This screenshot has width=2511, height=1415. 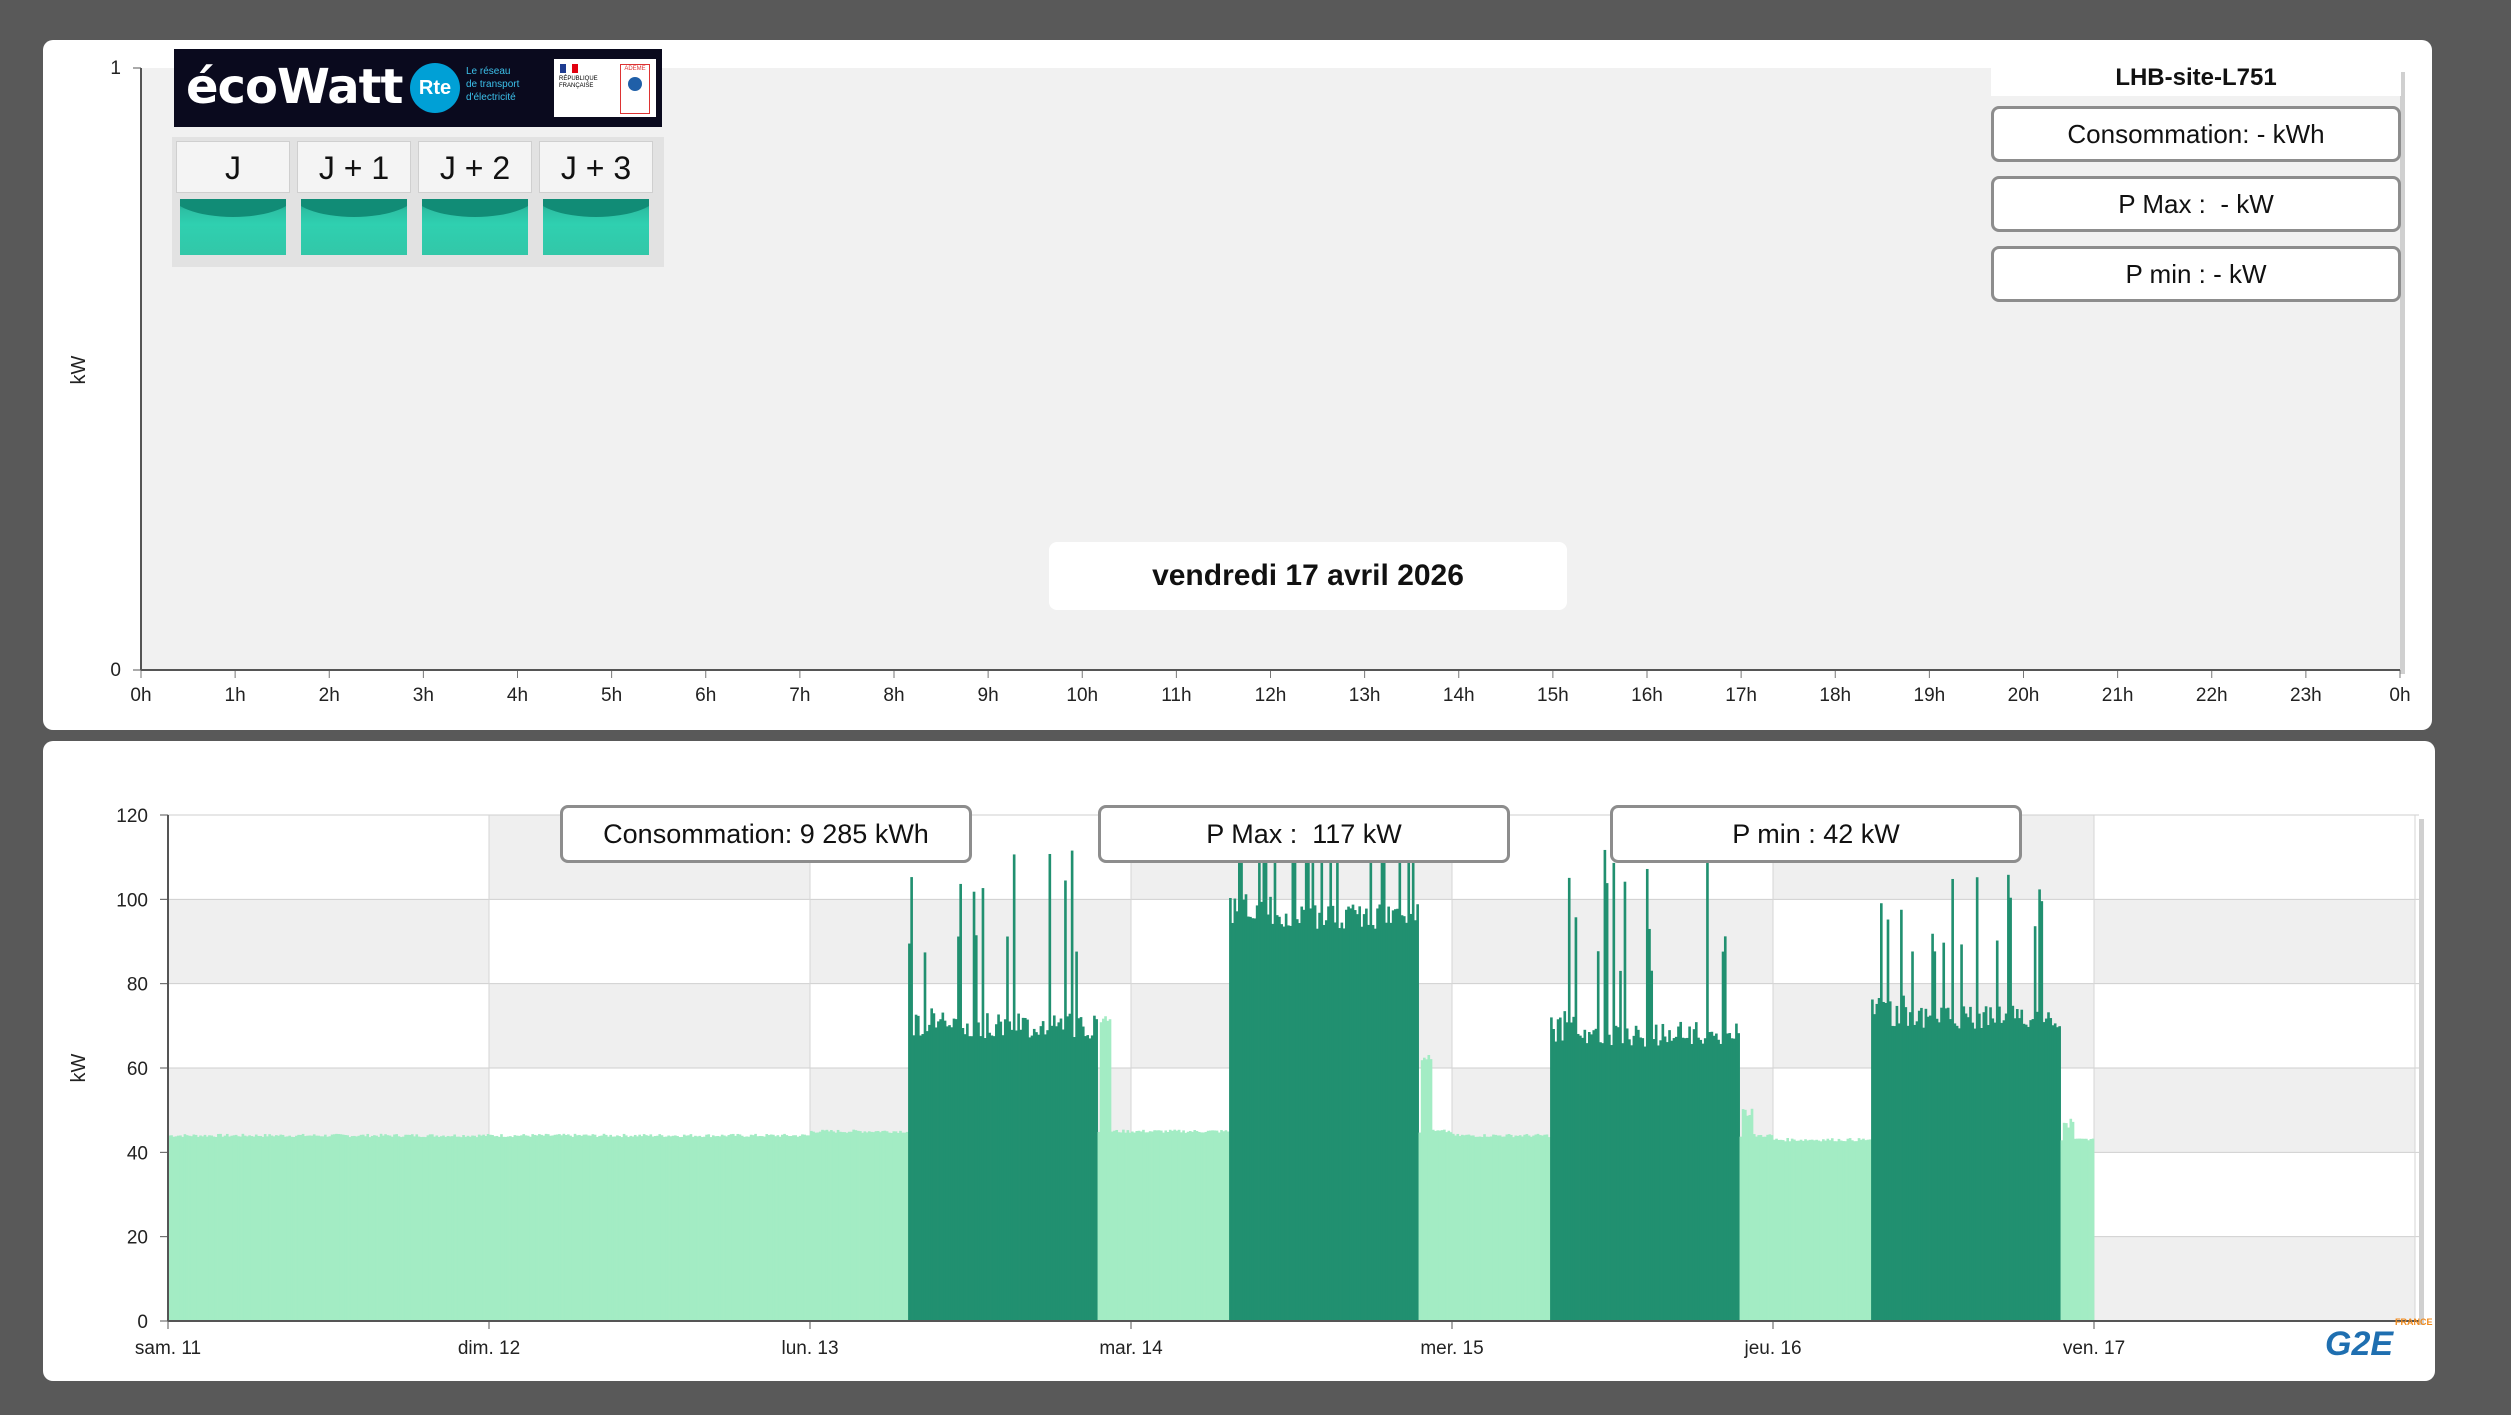 What do you see at coordinates (1082, 695) in the screenshot?
I see `x-tick-label: 10h` at bounding box center [1082, 695].